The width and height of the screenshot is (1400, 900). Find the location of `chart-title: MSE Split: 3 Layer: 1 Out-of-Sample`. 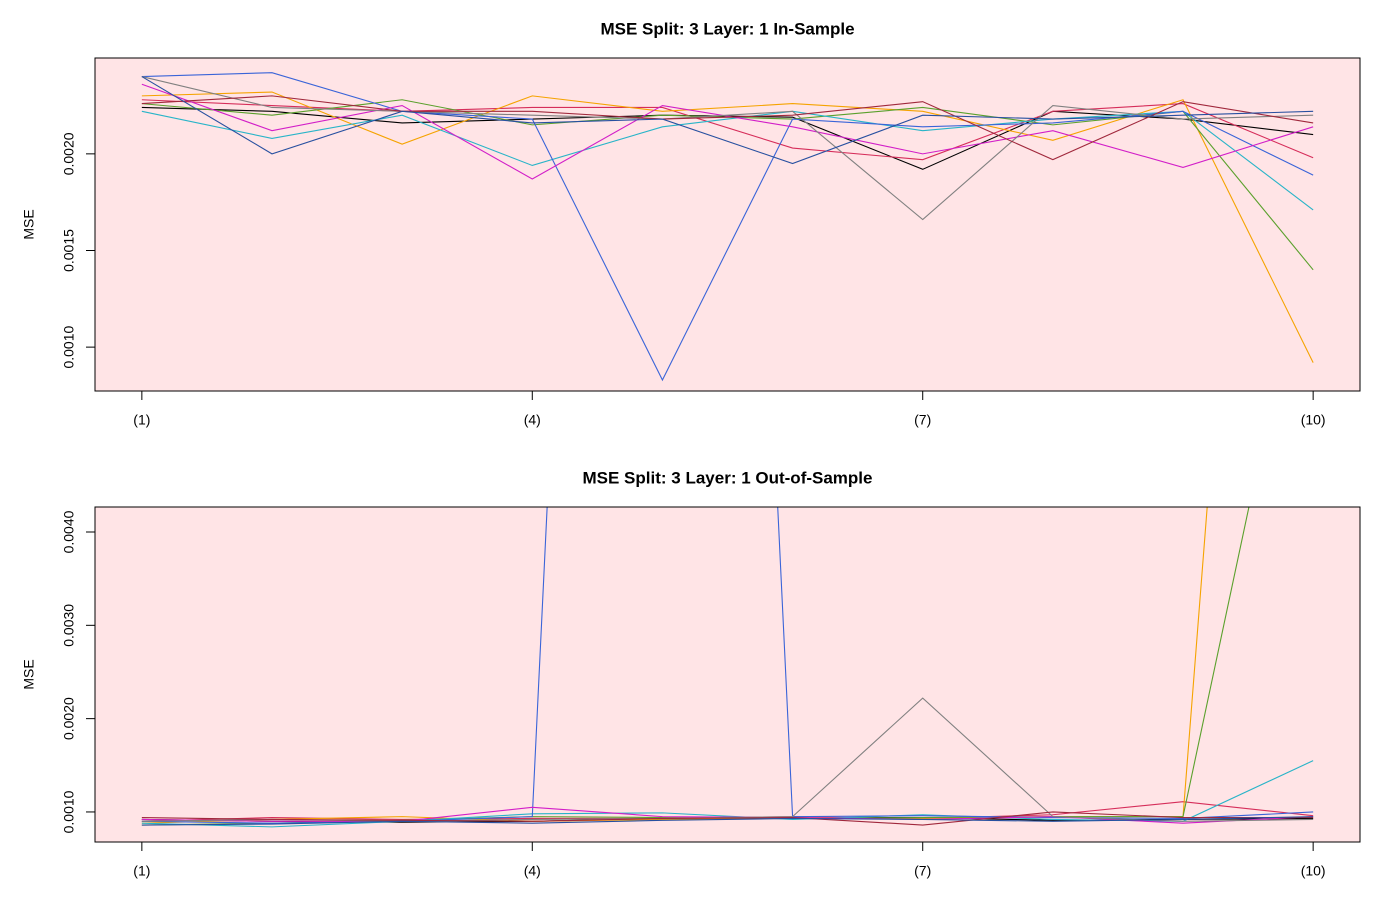

chart-title: MSE Split: 3 Layer: 1 Out-of-Sample is located at coordinates (728, 477).